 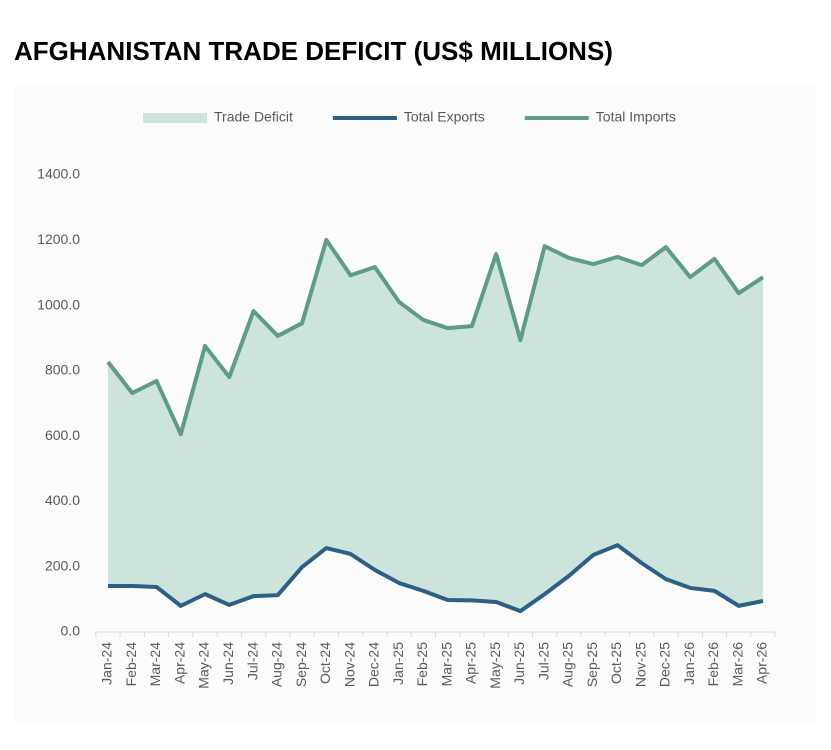 I want to click on x-tick-label: Jul-25, so click(x=543, y=661).